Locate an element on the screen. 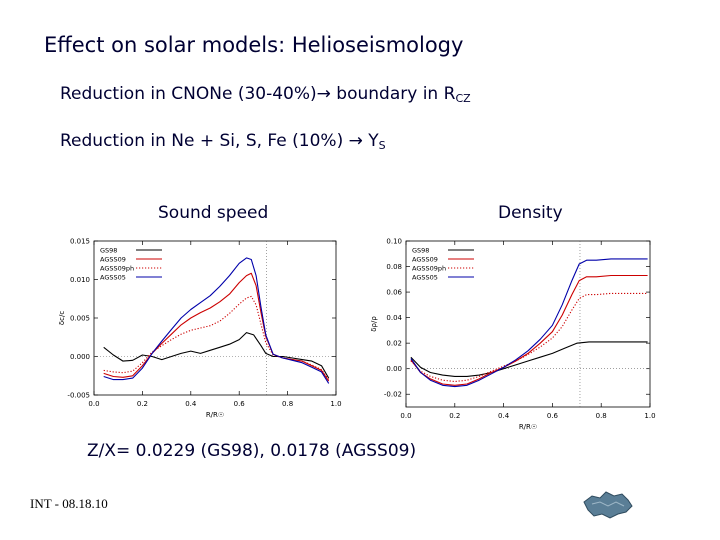 The width and height of the screenshot is (720, 540). bullet-ne-si-tail: Y is located at coordinates (370, 141).